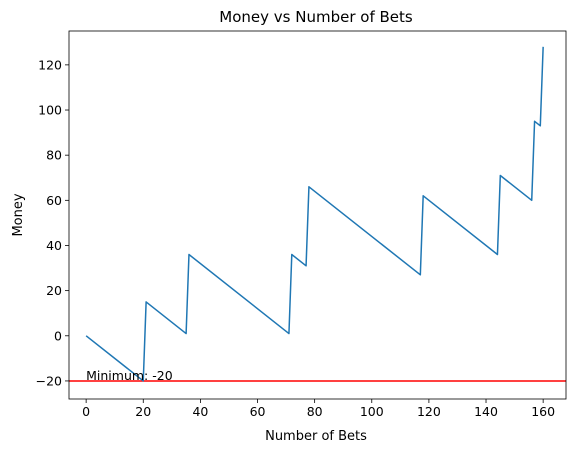 This screenshot has height=453, width=574. What do you see at coordinates (316, 17) in the screenshot?
I see `chart-title: Money vs Number of Bets` at bounding box center [316, 17].